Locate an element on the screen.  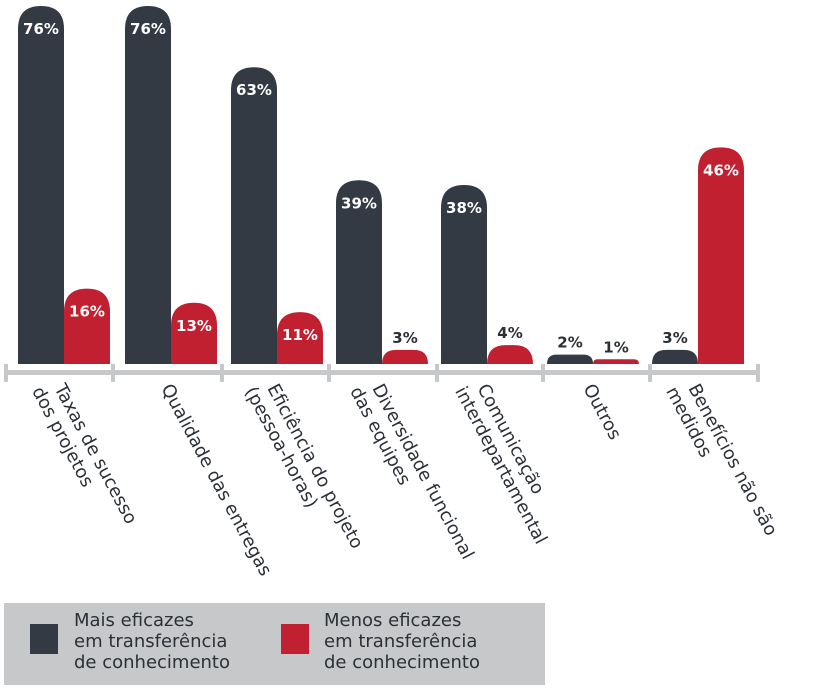
category-label: Outros is located at coordinates (602, 411).